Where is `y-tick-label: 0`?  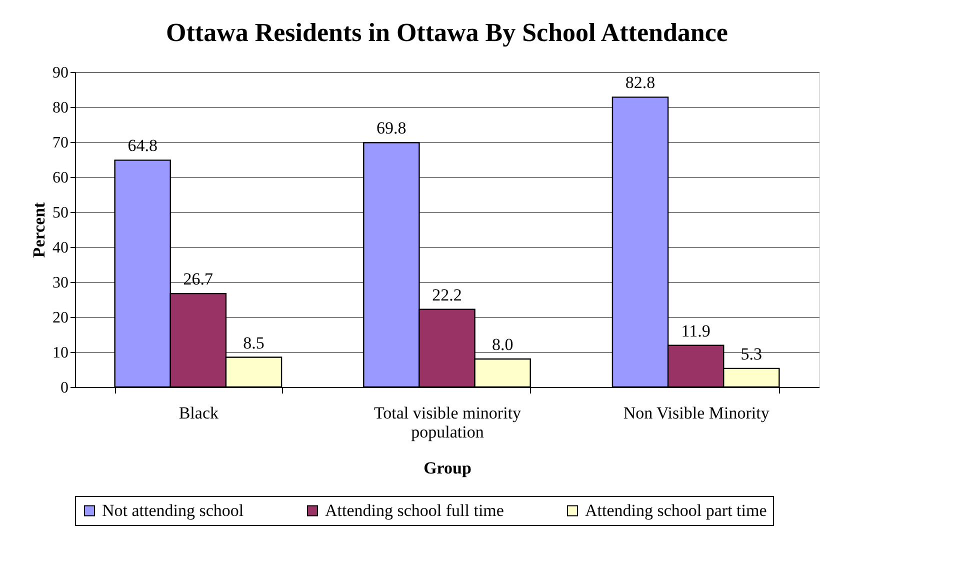 y-tick-label: 0 is located at coordinates (64, 388).